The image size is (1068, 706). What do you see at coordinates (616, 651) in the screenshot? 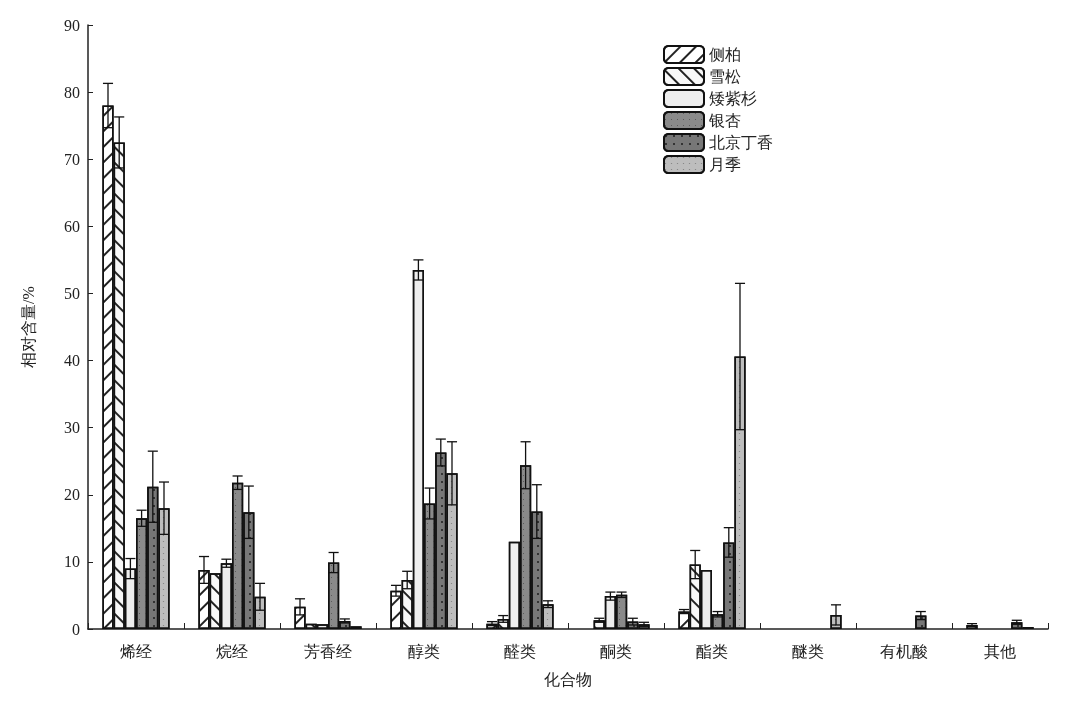
I see `x-tick-label: 酮类` at bounding box center [616, 651].